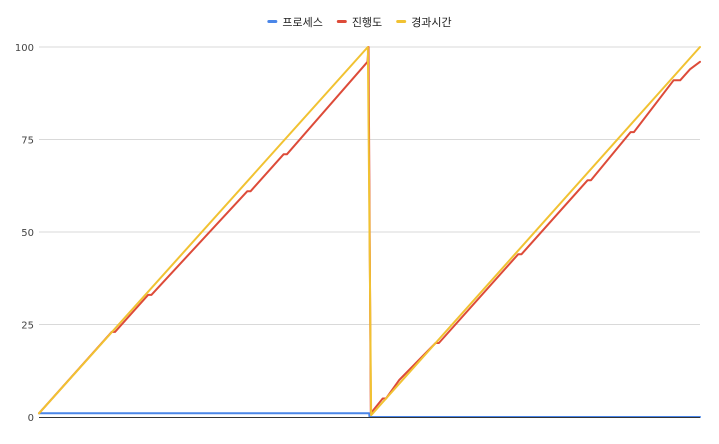  Describe the element at coordinates (27, 326) in the screenshot. I see `y-tick-label: 25` at that location.